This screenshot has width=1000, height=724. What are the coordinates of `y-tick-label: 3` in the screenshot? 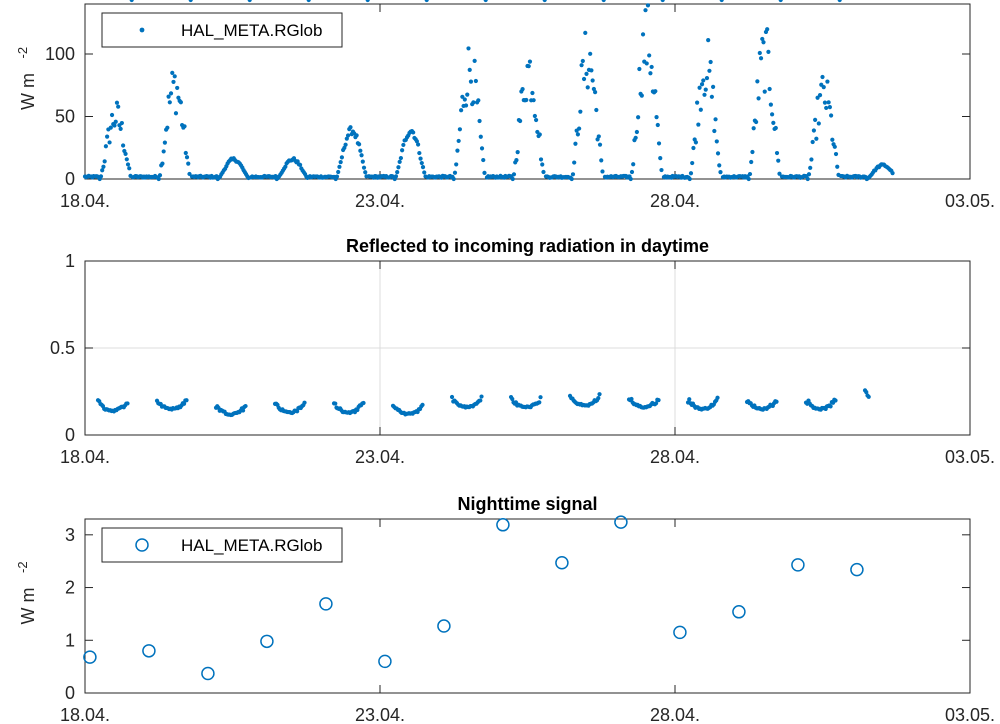 It's located at (70, 535).